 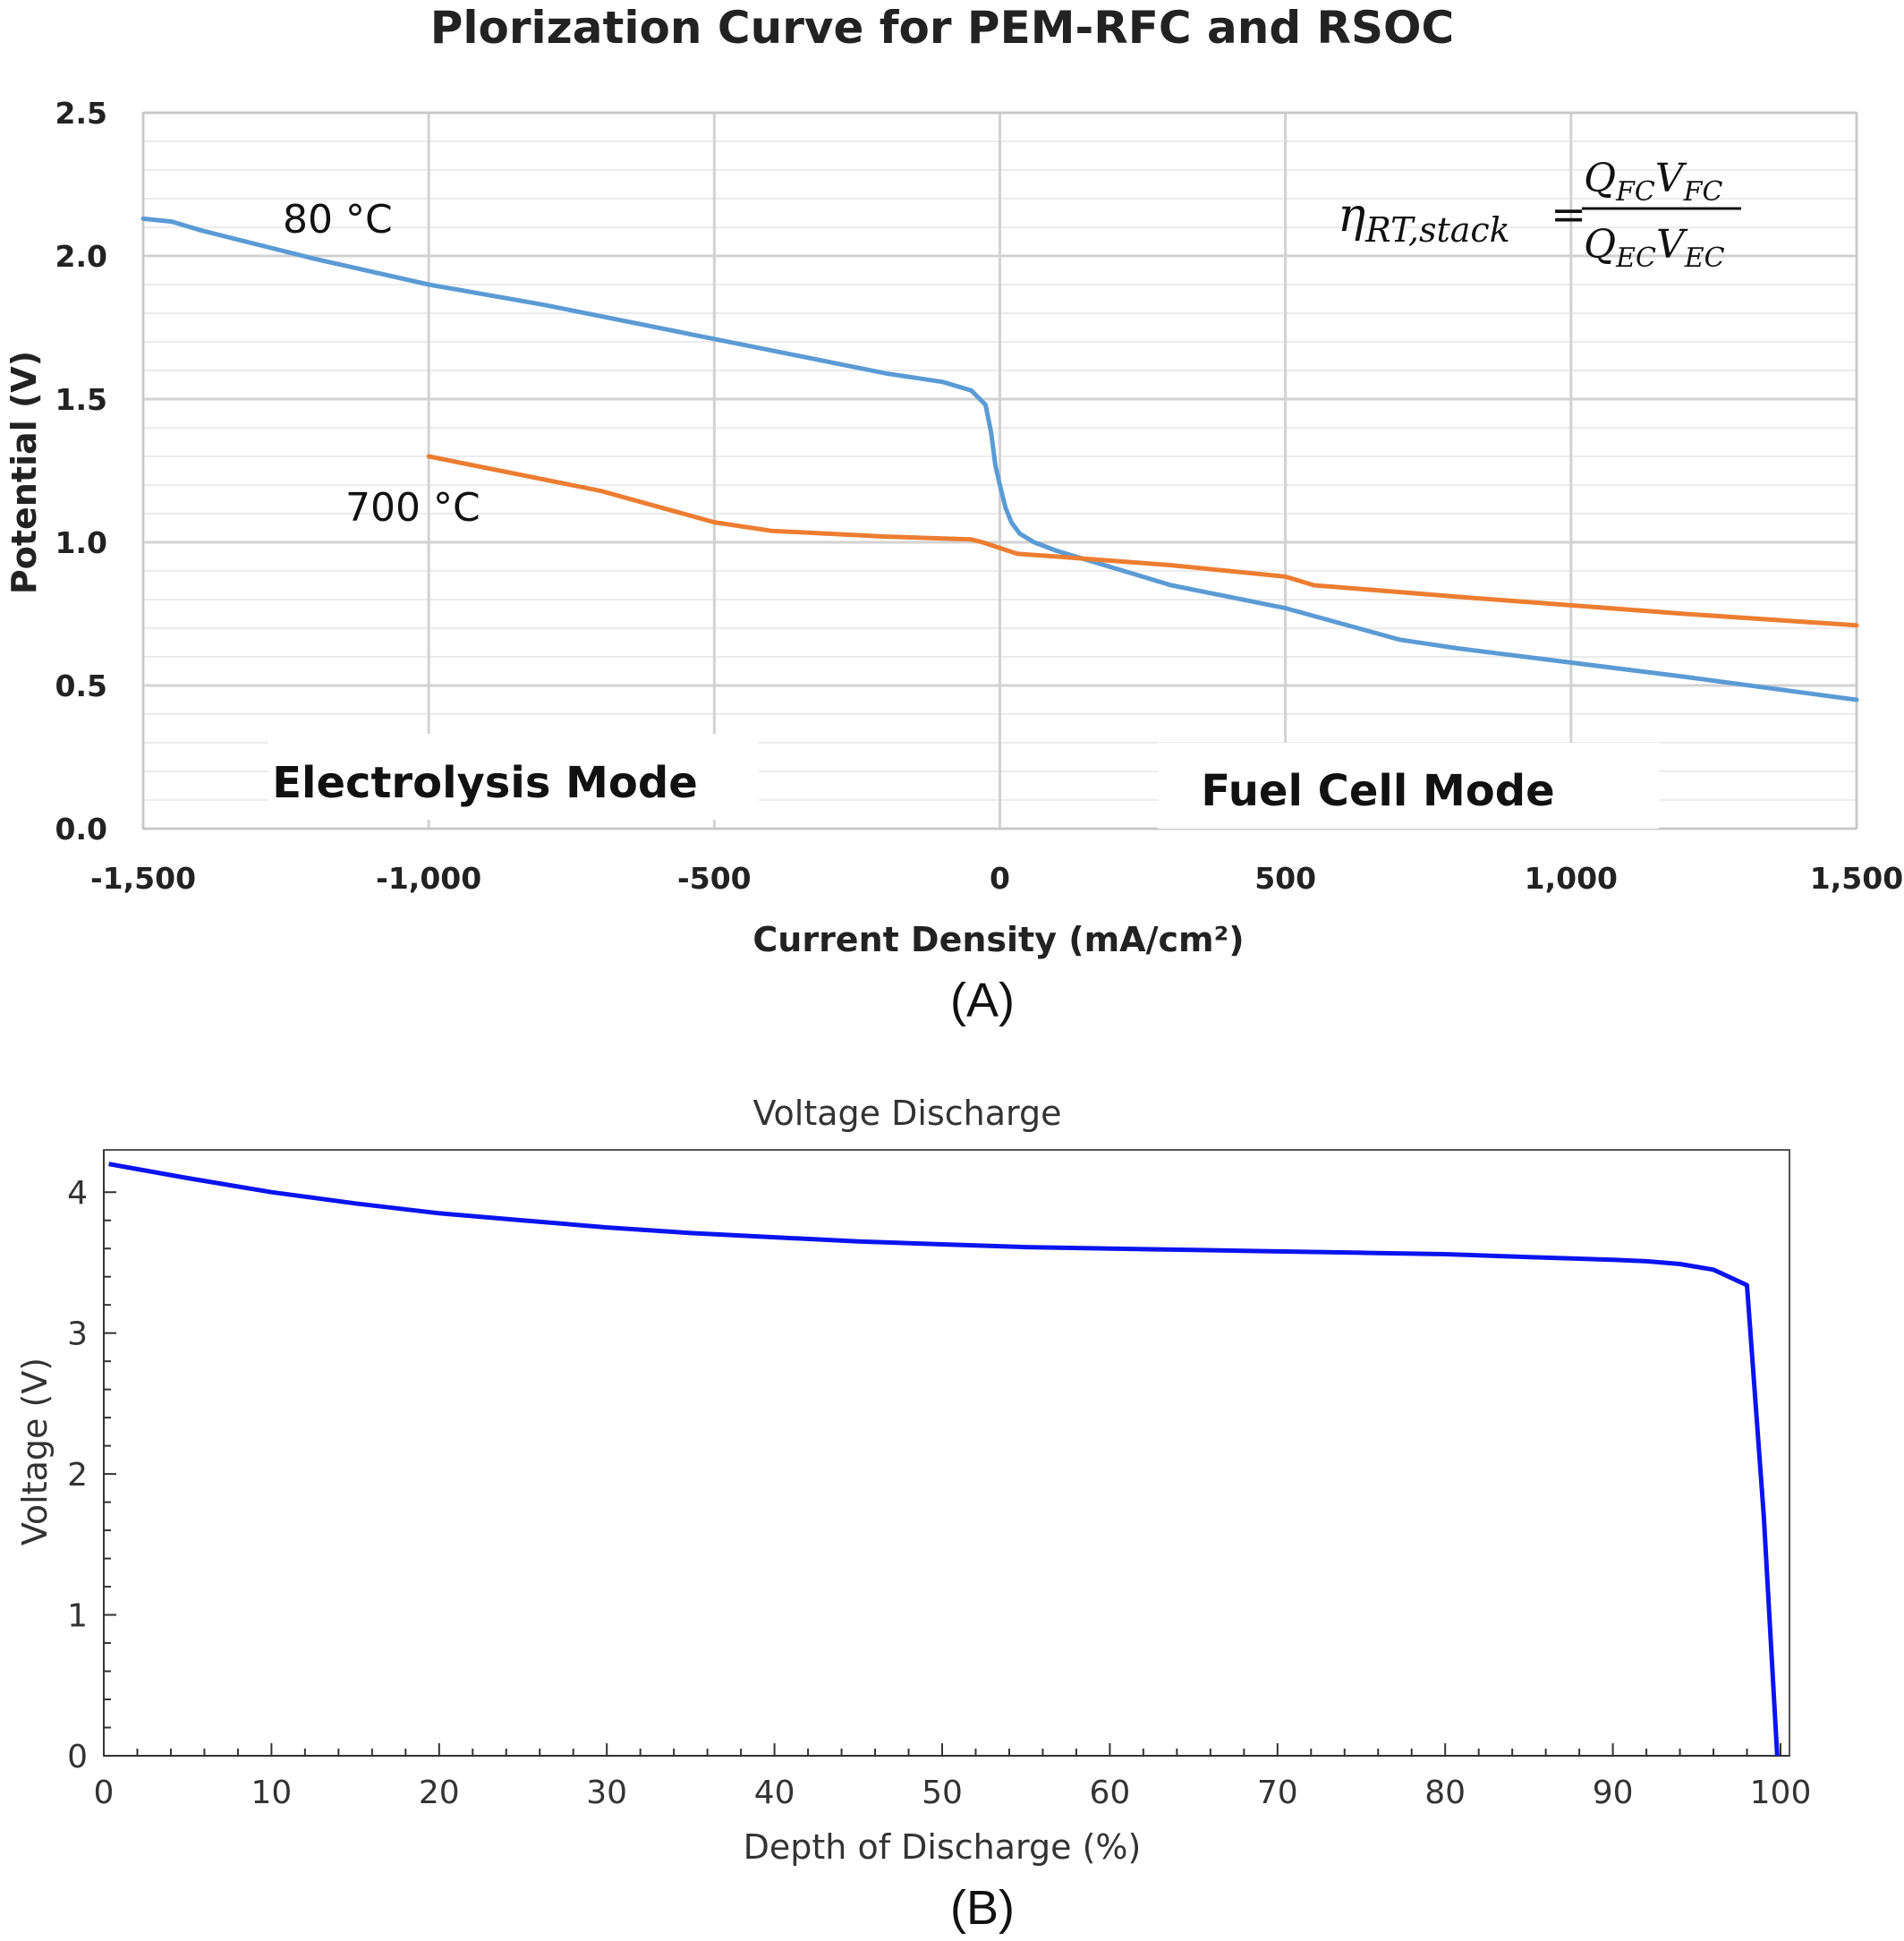 I want to click on chart-b-y-tick-label: 0, so click(x=77, y=1757).